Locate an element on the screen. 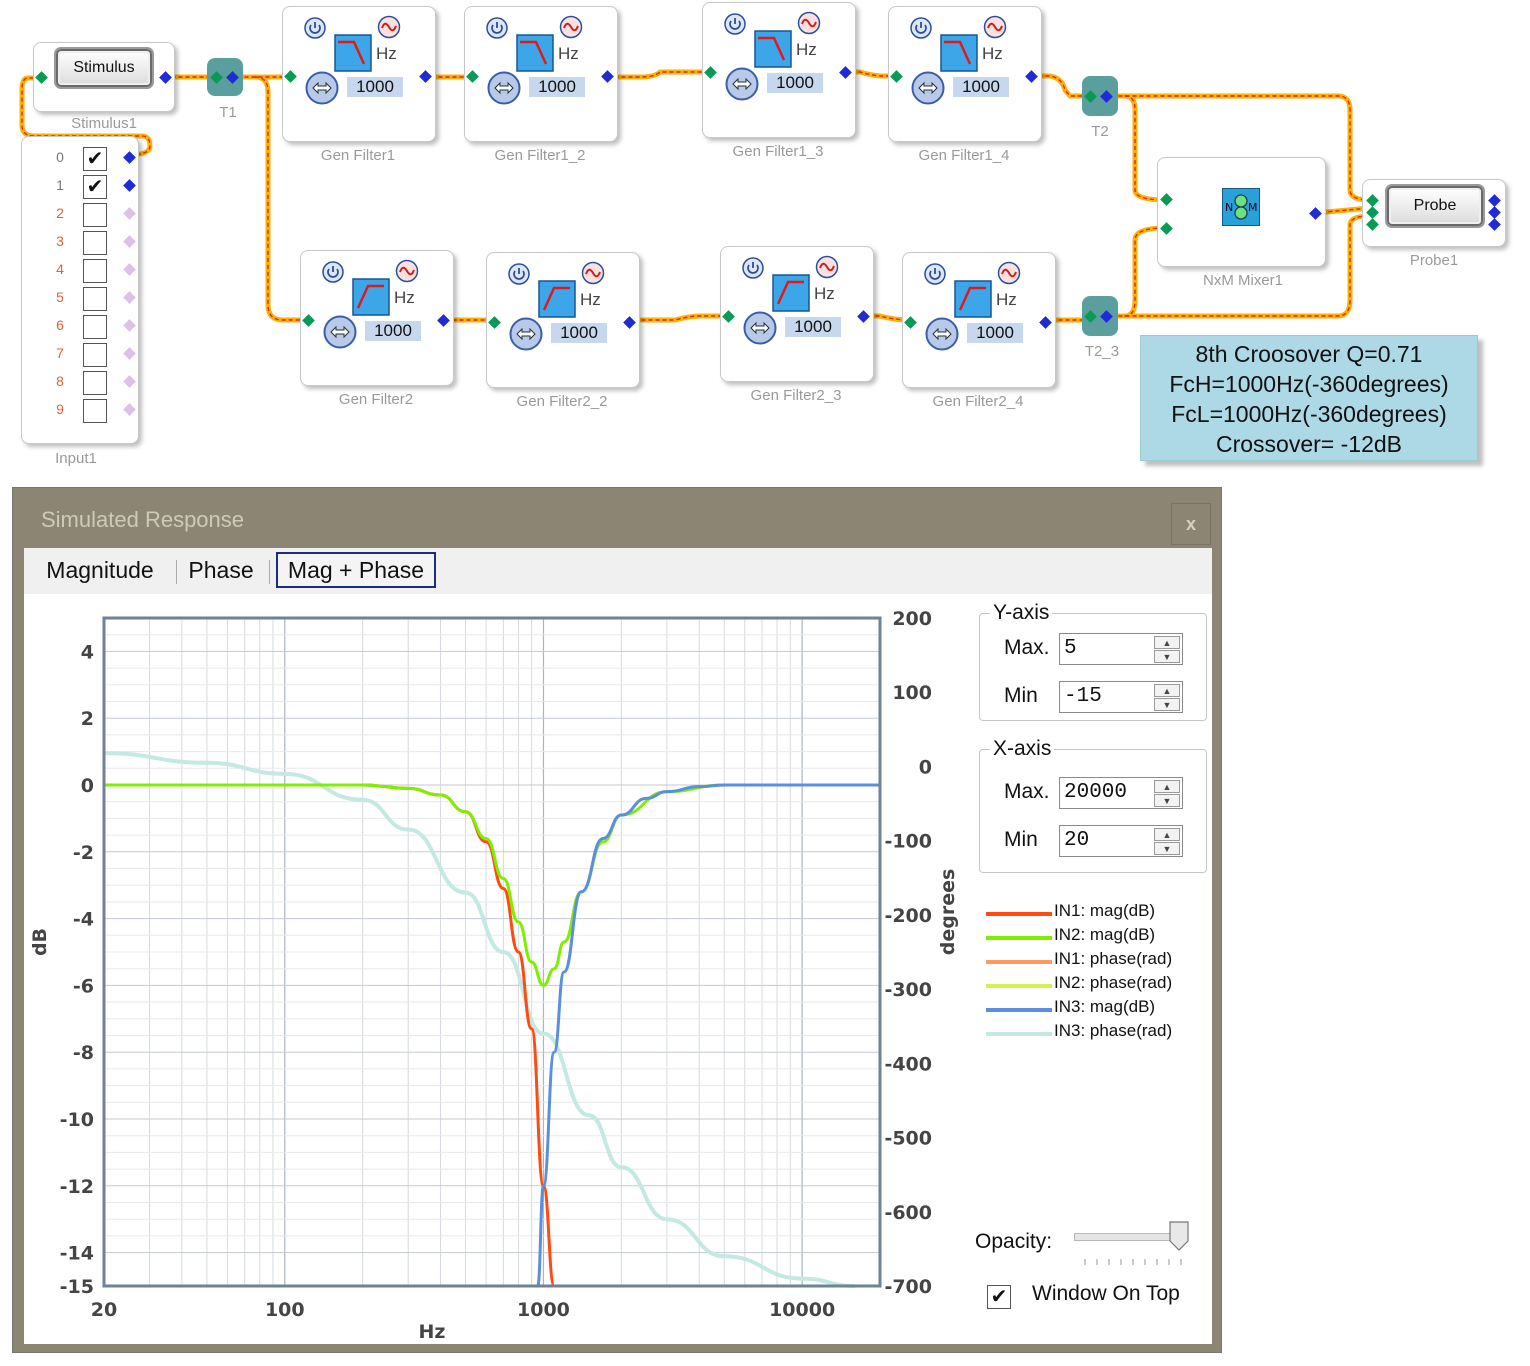 The image size is (1530, 1366). x-max-spinbox: 20000 ▲ ▼ is located at coordinates (1121, 793).